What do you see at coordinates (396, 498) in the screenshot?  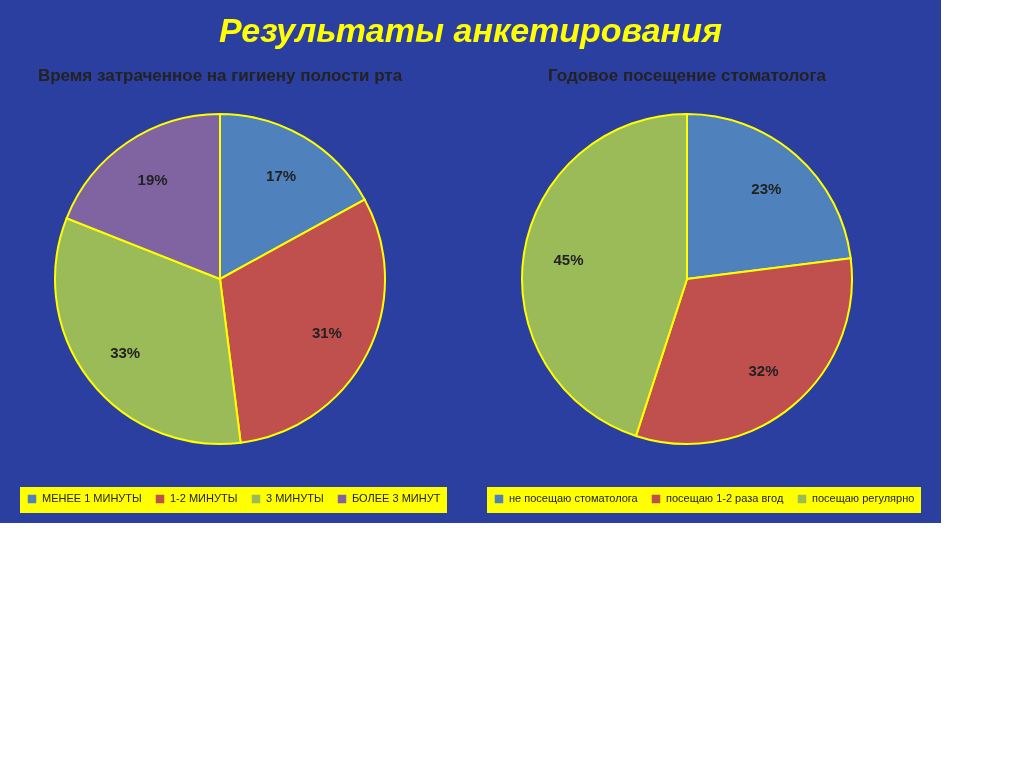 I see `legend-label: БОЛЕЕ 3 МИНУТ` at bounding box center [396, 498].